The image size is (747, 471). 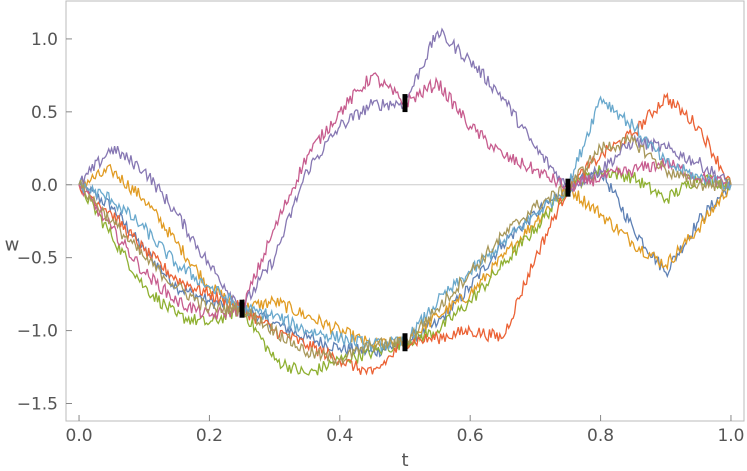 I want to click on y-tick-label: −1.5, so click(x=37, y=405).